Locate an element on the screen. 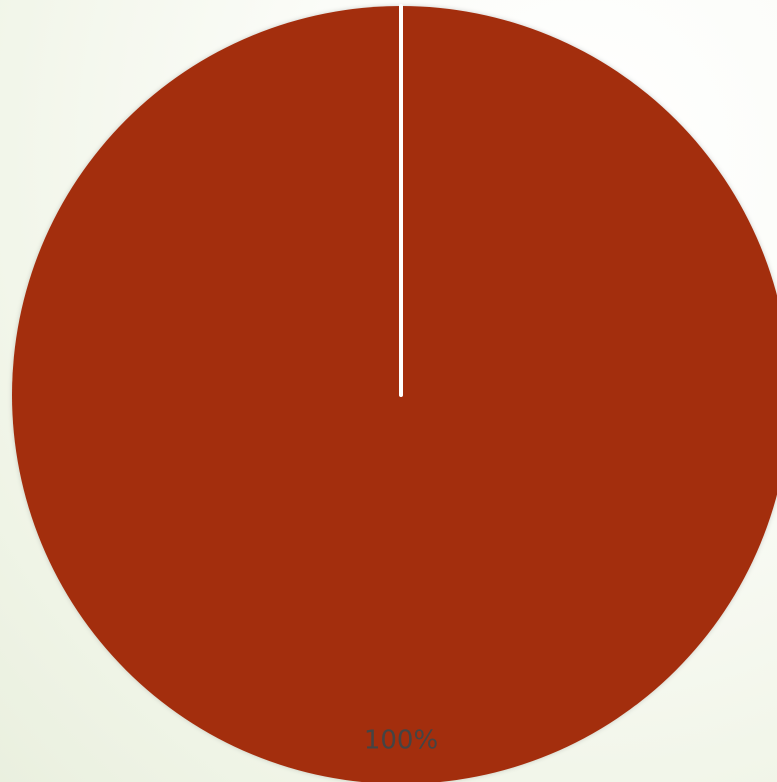 This screenshot has width=777, height=782. pie-data-labels: 100% is located at coordinates (401, 741).